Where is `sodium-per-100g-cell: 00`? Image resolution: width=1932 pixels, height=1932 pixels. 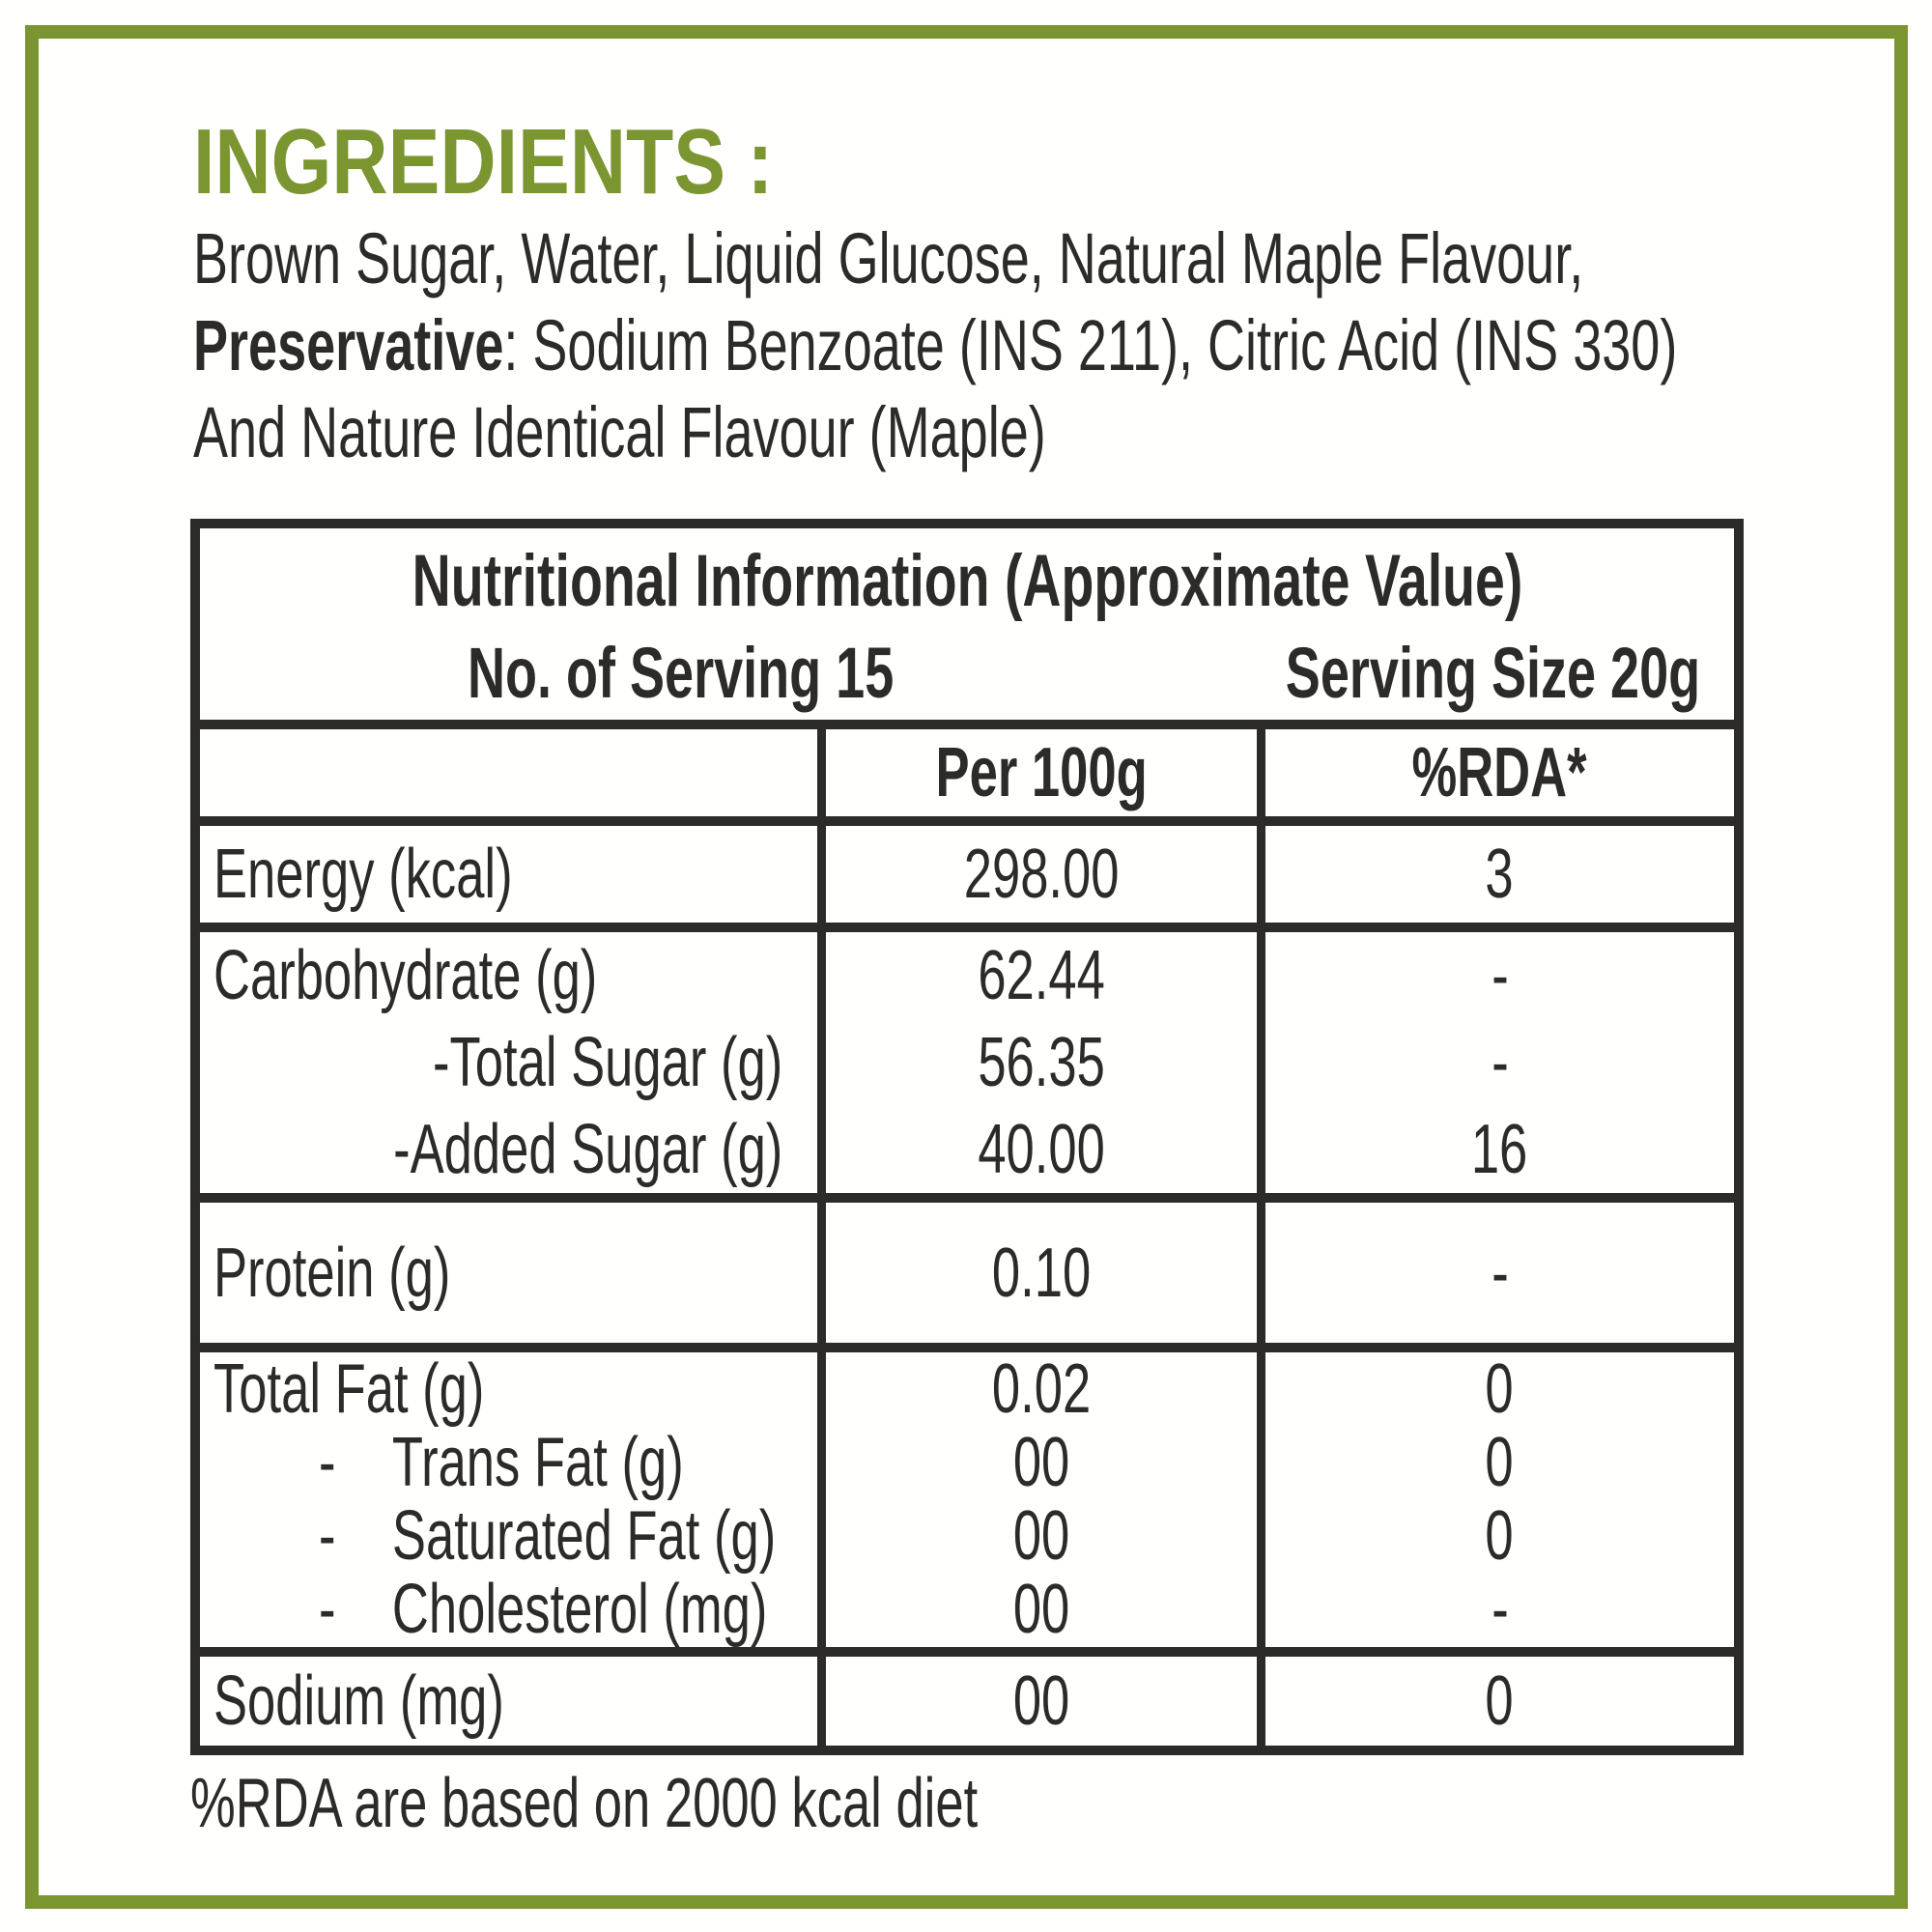 sodium-per-100g-cell: 00 is located at coordinates (1037, 1701).